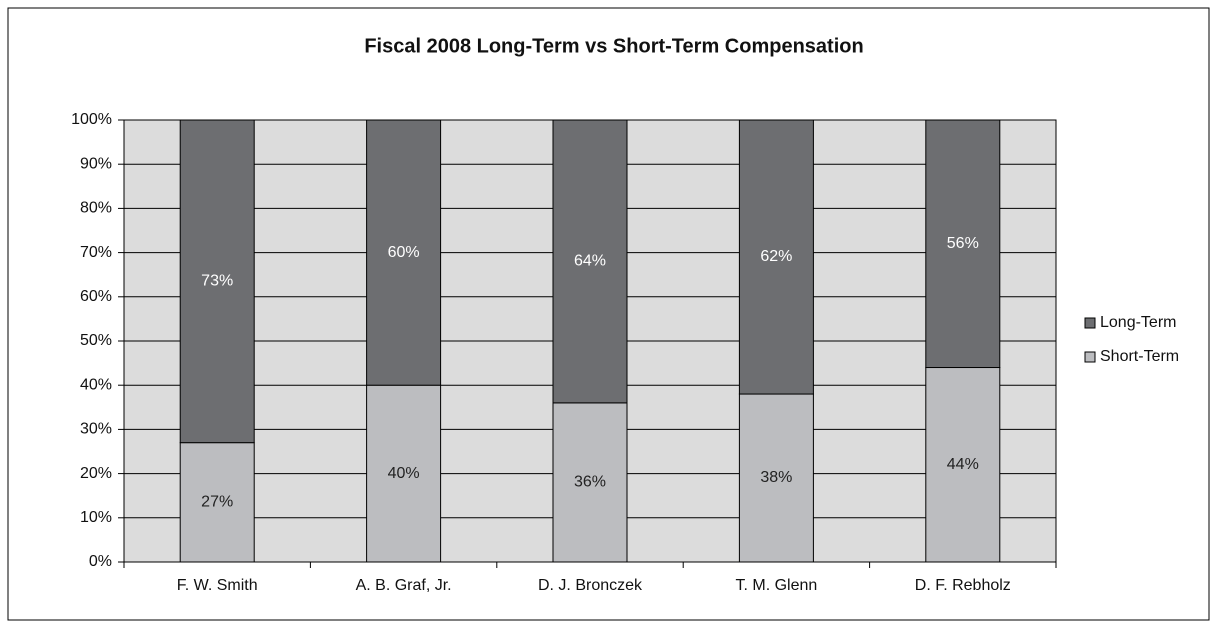  Describe the element at coordinates (96, 252) in the screenshot. I see `y-tick-label: 70%` at that location.